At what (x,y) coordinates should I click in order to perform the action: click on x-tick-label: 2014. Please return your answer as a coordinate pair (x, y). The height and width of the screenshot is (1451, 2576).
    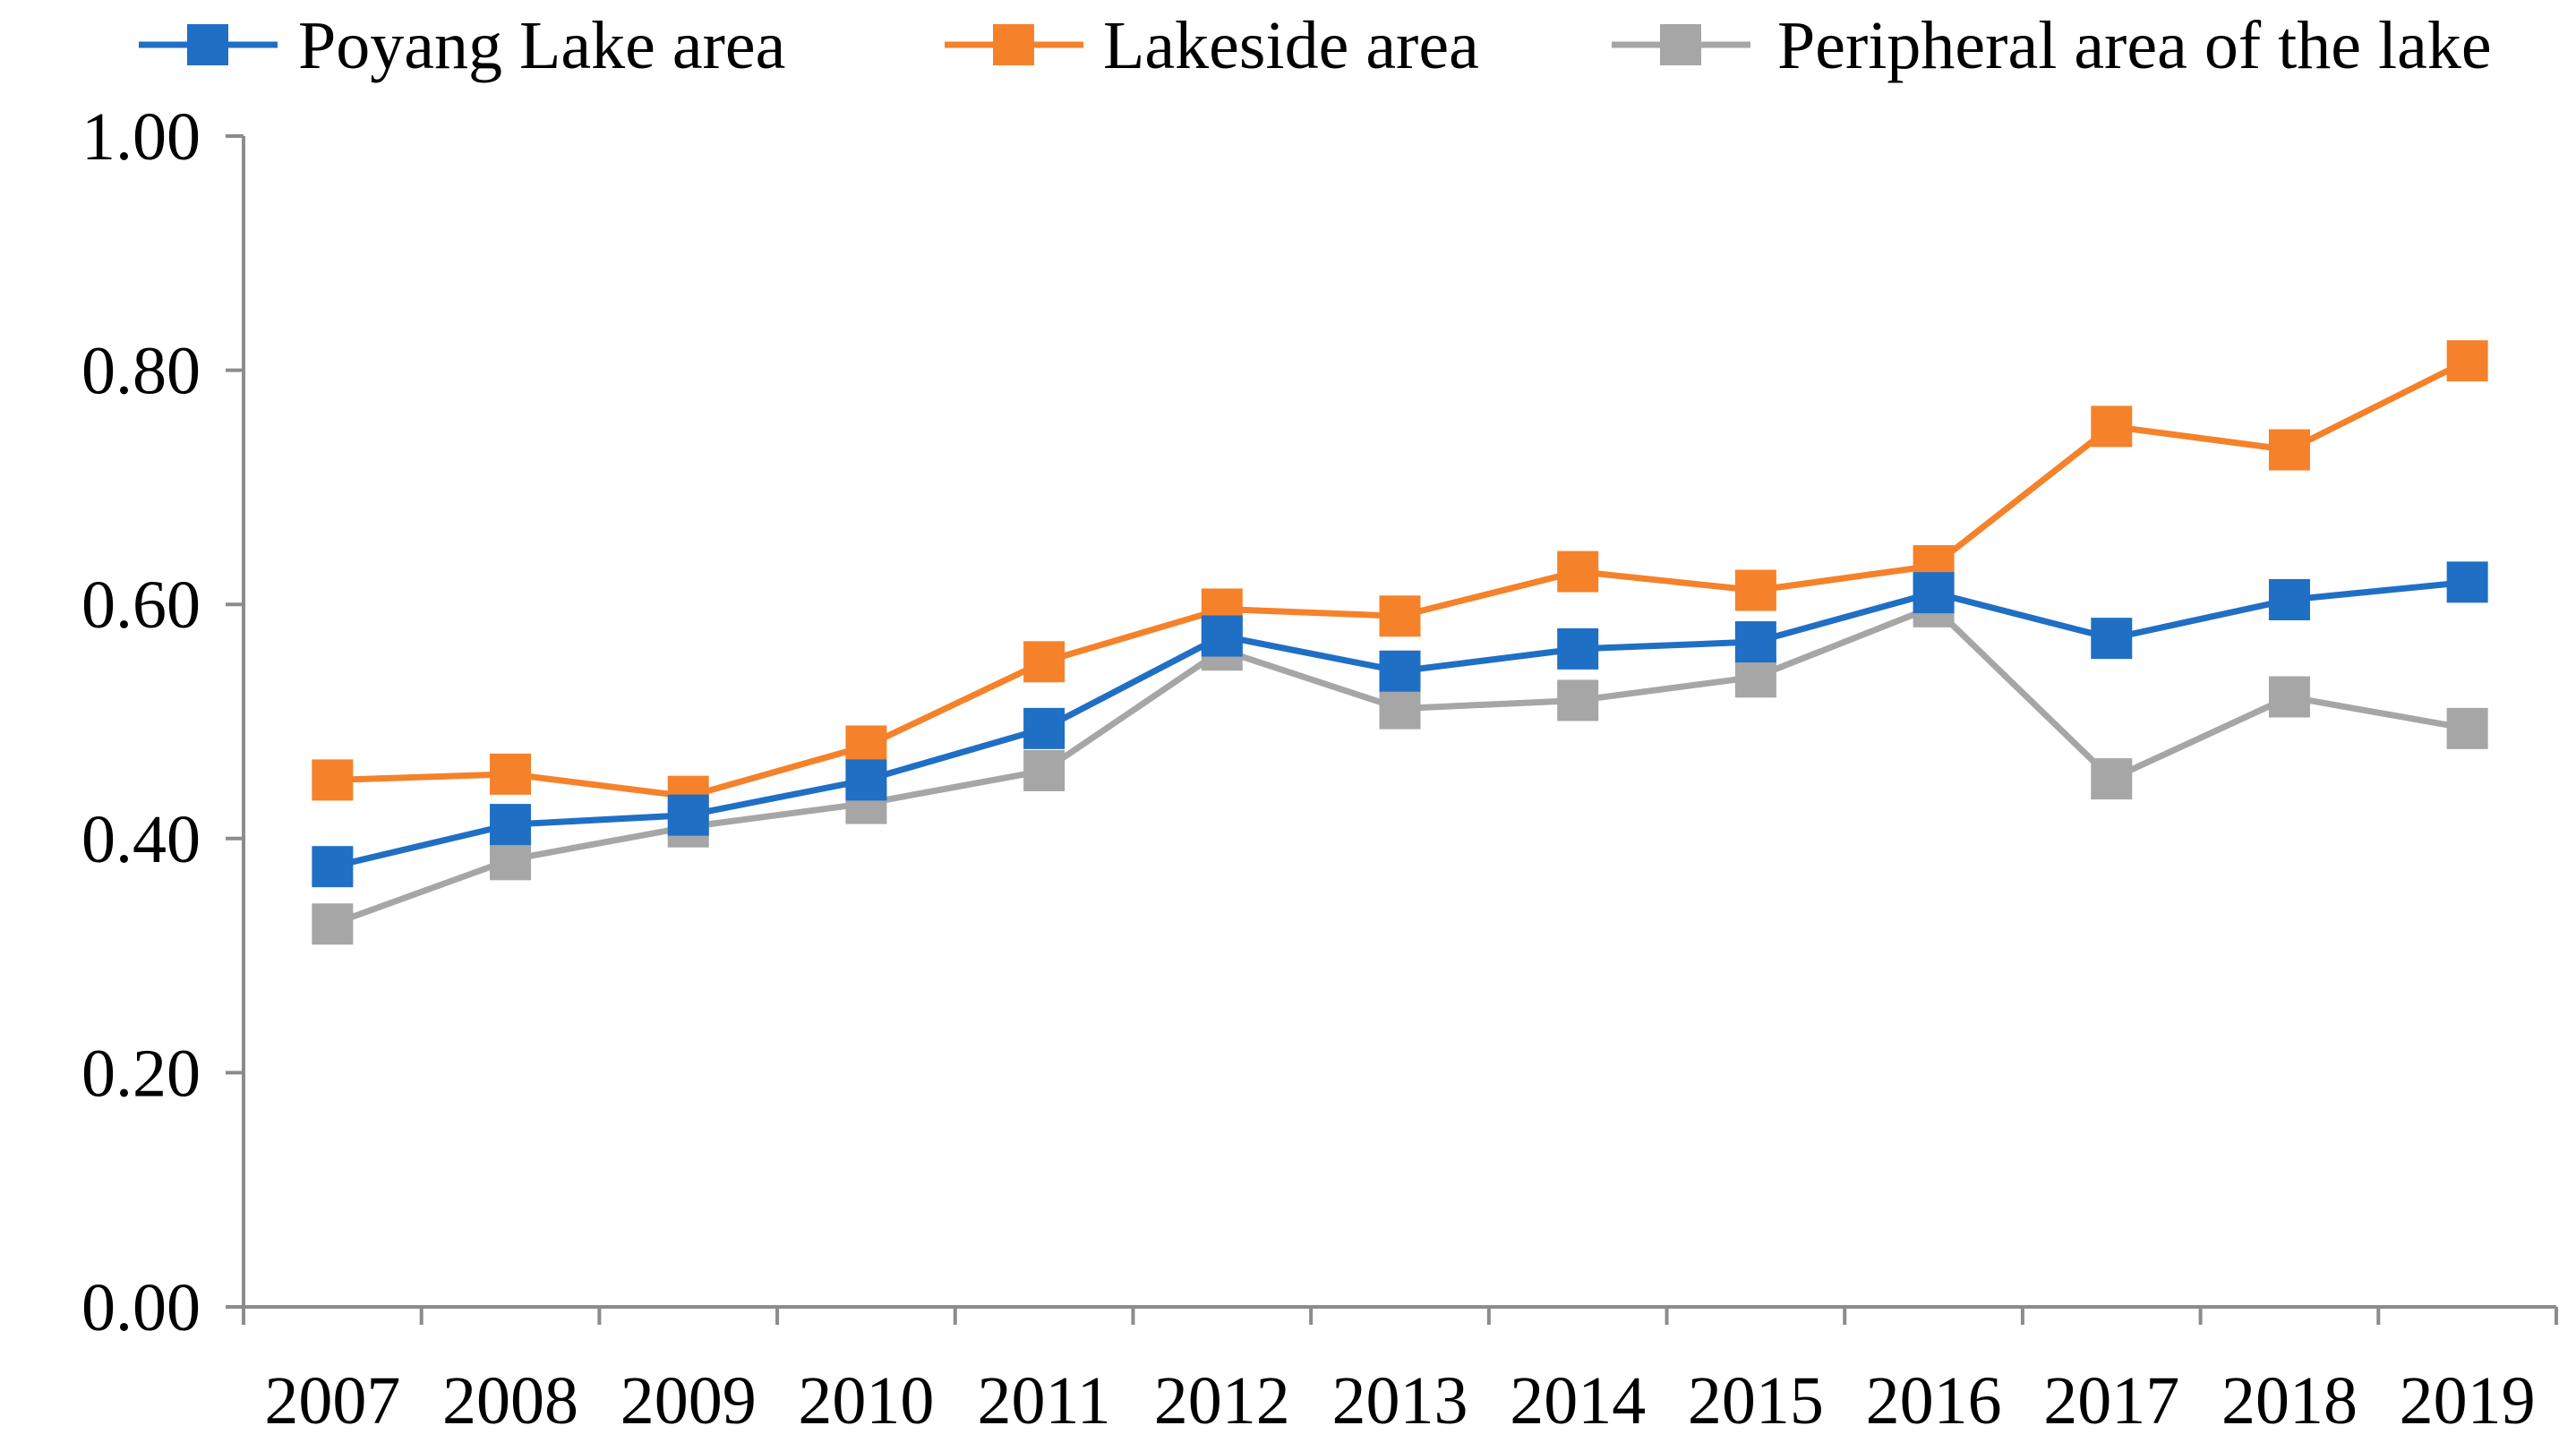
    Looking at the image, I should click on (1578, 1401).